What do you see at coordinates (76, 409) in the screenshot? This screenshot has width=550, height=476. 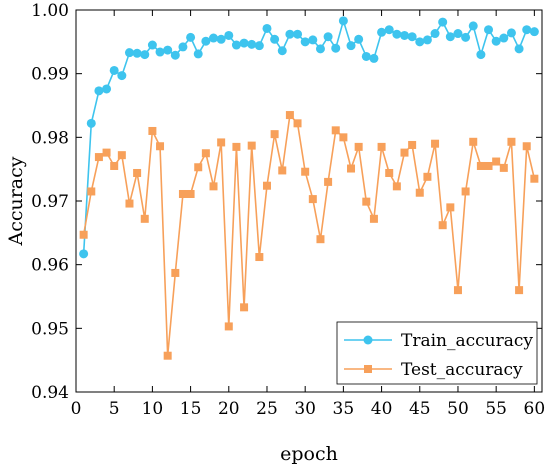 I see `x-tick-label: 0` at bounding box center [76, 409].